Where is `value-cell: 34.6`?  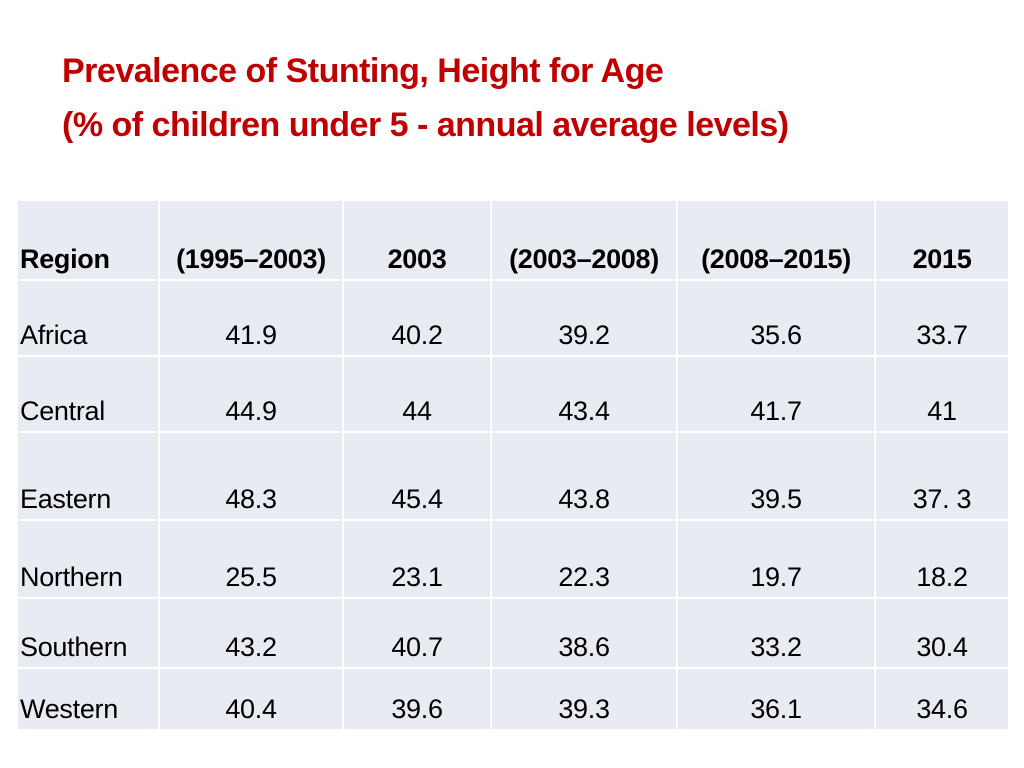 value-cell: 34.6 is located at coordinates (942, 699).